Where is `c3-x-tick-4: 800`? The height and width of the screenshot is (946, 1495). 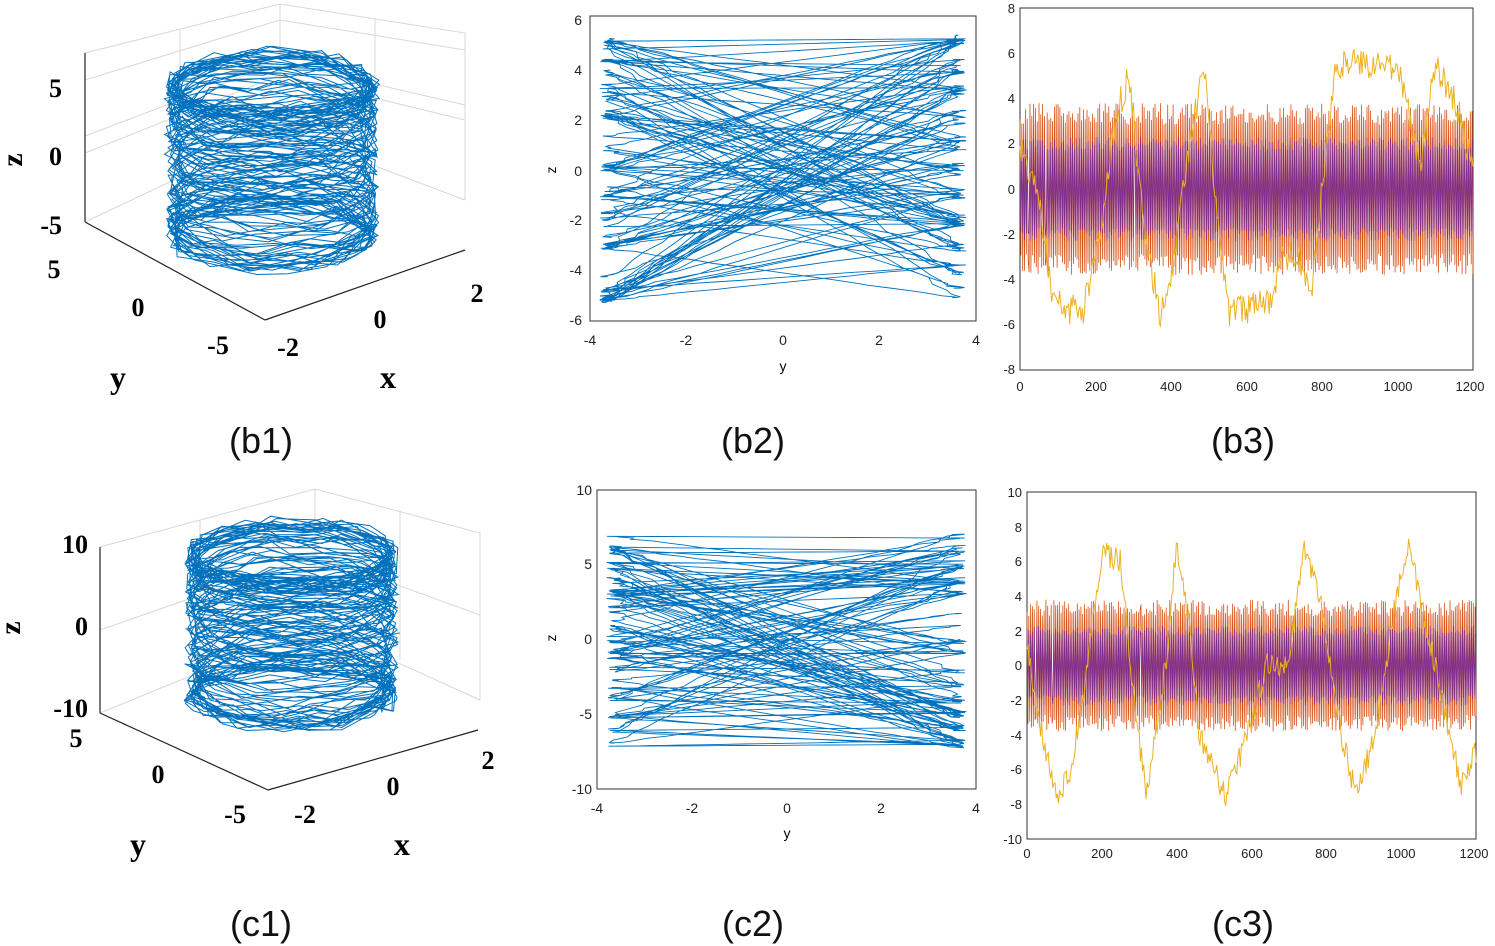 c3-x-tick-4: 800 is located at coordinates (1326, 853).